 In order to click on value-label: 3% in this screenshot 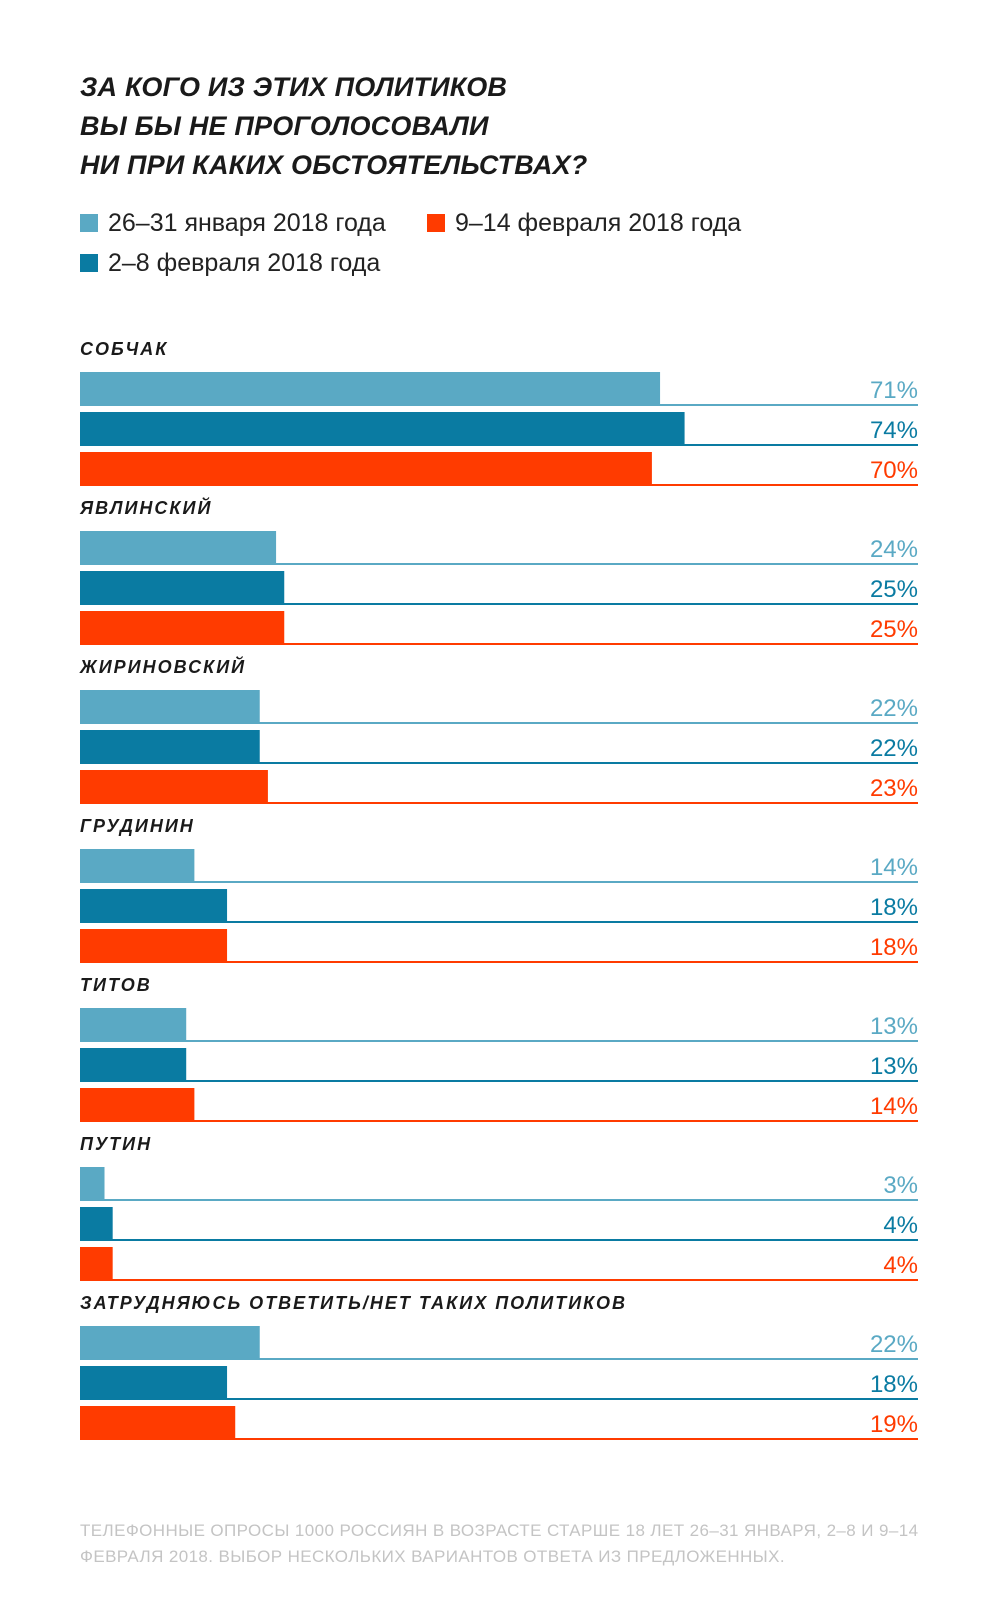, I will do `click(900, 1185)`.